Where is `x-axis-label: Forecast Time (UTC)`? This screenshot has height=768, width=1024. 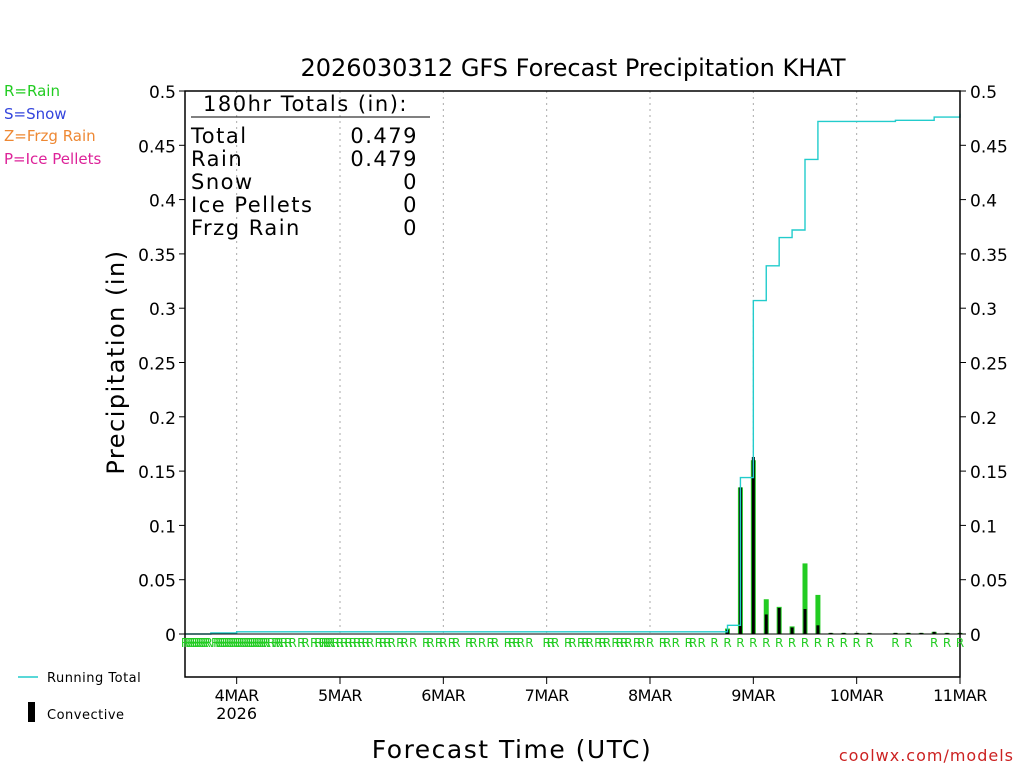
x-axis-label: Forecast Time (UTC) is located at coordinates (512, 749).